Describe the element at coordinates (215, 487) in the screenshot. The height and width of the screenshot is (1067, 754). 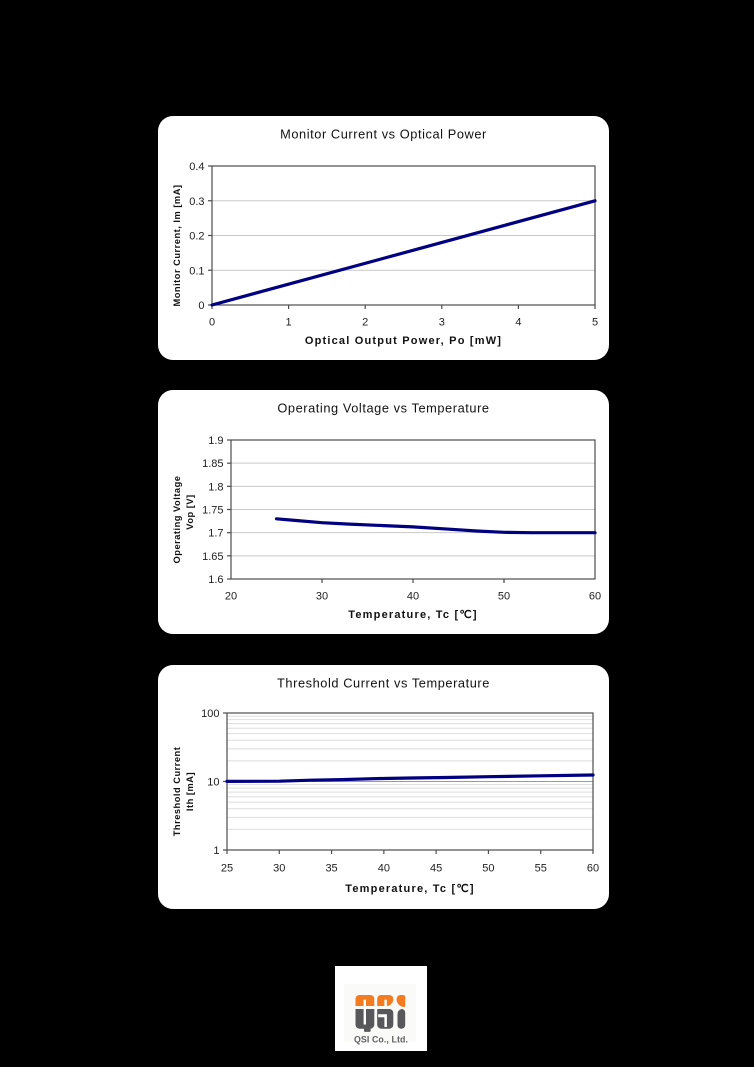
I see `svg-text: 1.8` at that location.